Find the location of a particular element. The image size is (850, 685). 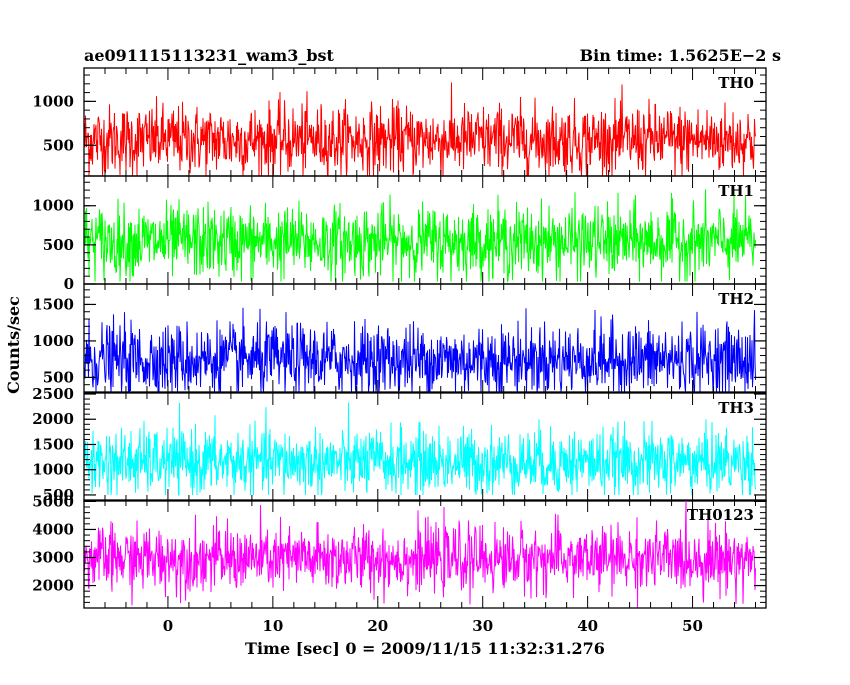

series-label-th3: TH3 is located at coordinates (736, 408).